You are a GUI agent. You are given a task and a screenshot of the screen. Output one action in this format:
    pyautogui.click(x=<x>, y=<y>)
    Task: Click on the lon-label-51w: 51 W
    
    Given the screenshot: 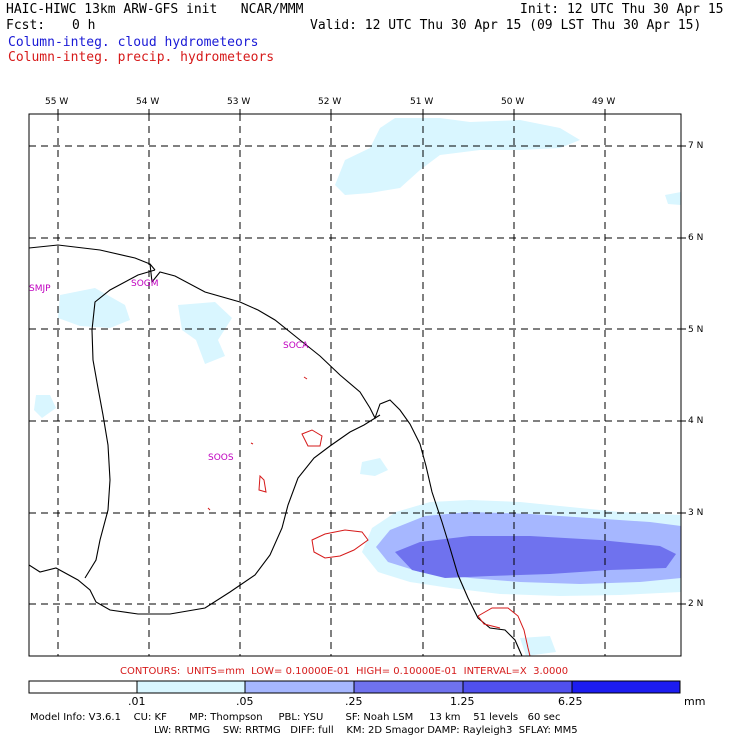 What is the action you would take?
    pyautogui.click(x=422, y=102)
    